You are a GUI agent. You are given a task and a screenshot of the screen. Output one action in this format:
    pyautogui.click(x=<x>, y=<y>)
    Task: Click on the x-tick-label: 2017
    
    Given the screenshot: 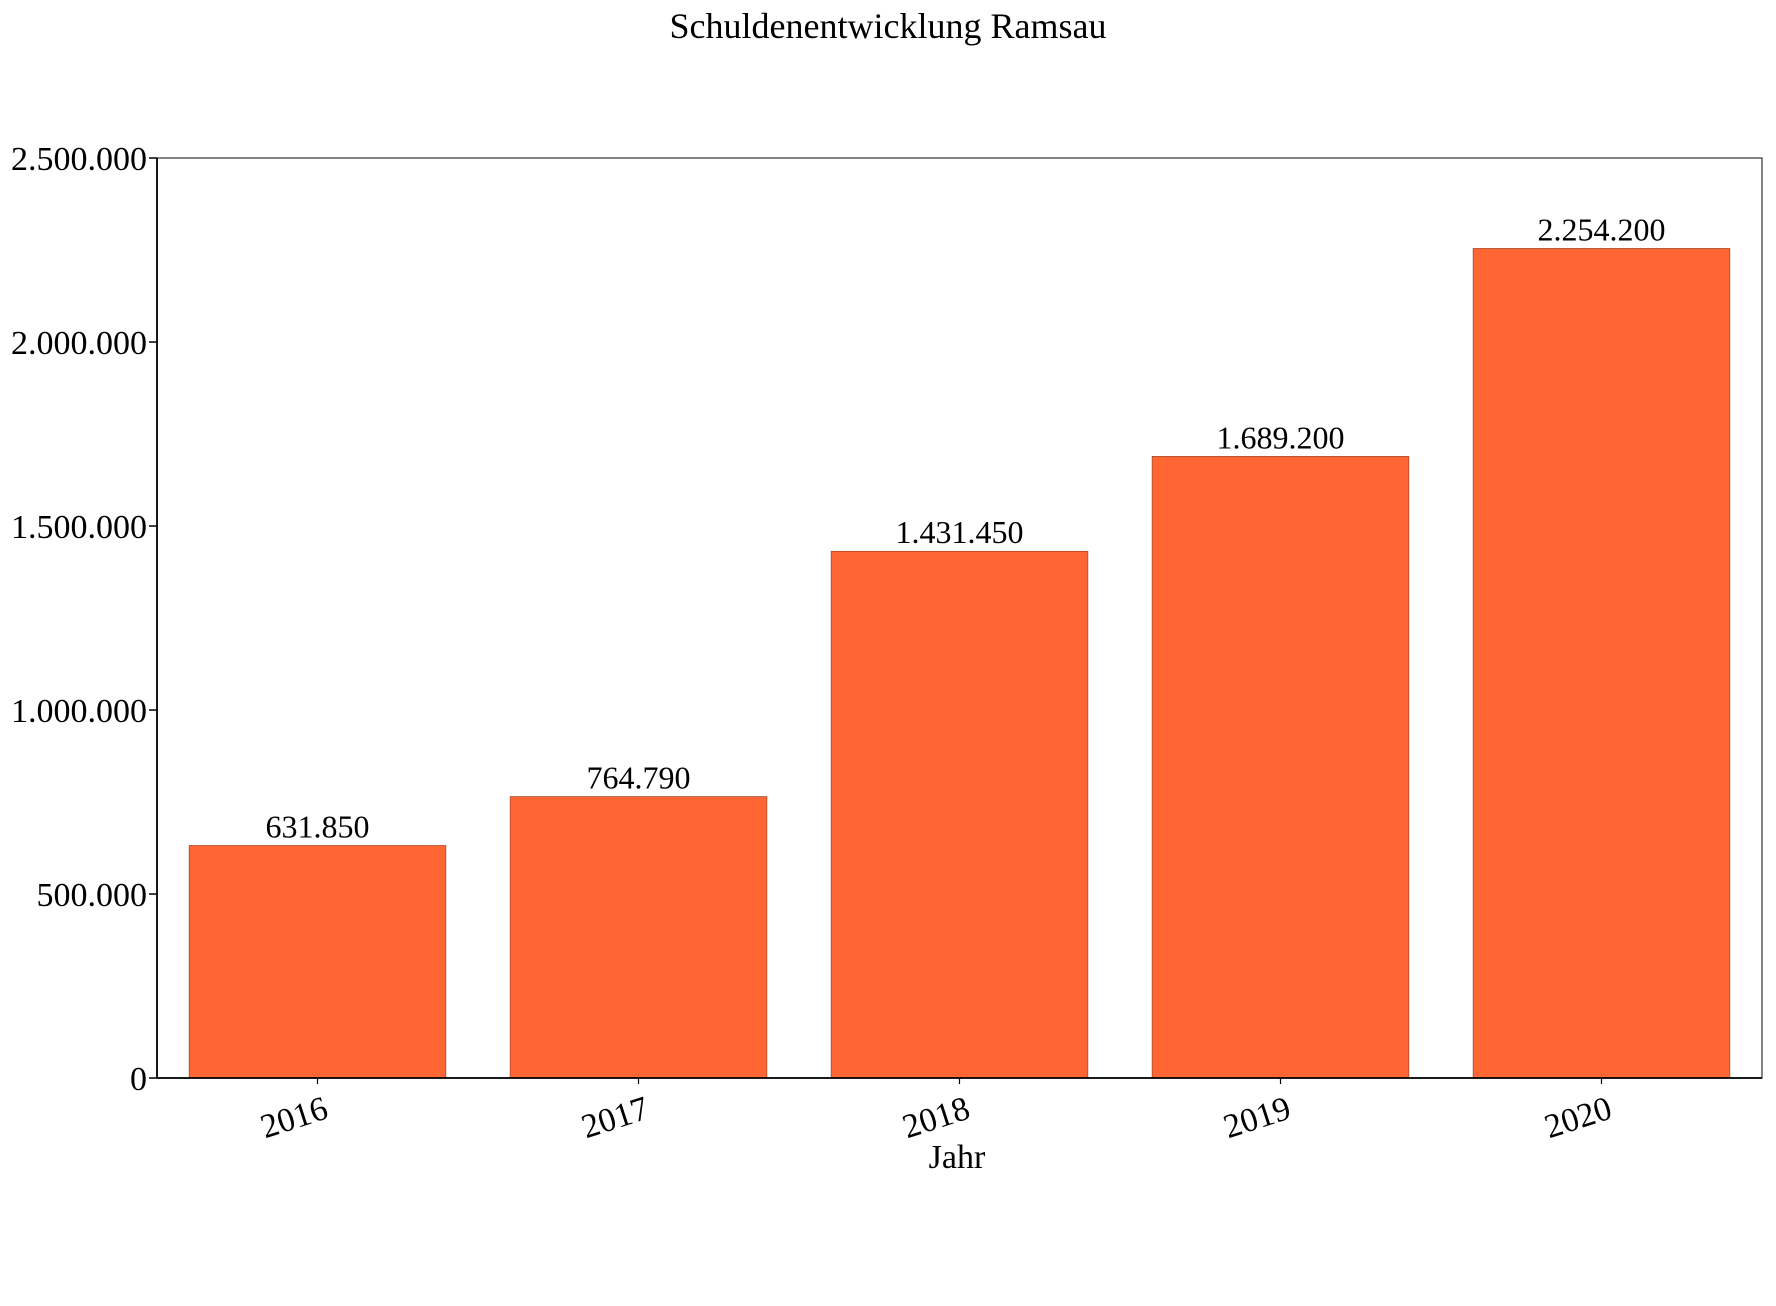 What is the action you would take?
    pyautogui.click(x=615, y=1118)
    